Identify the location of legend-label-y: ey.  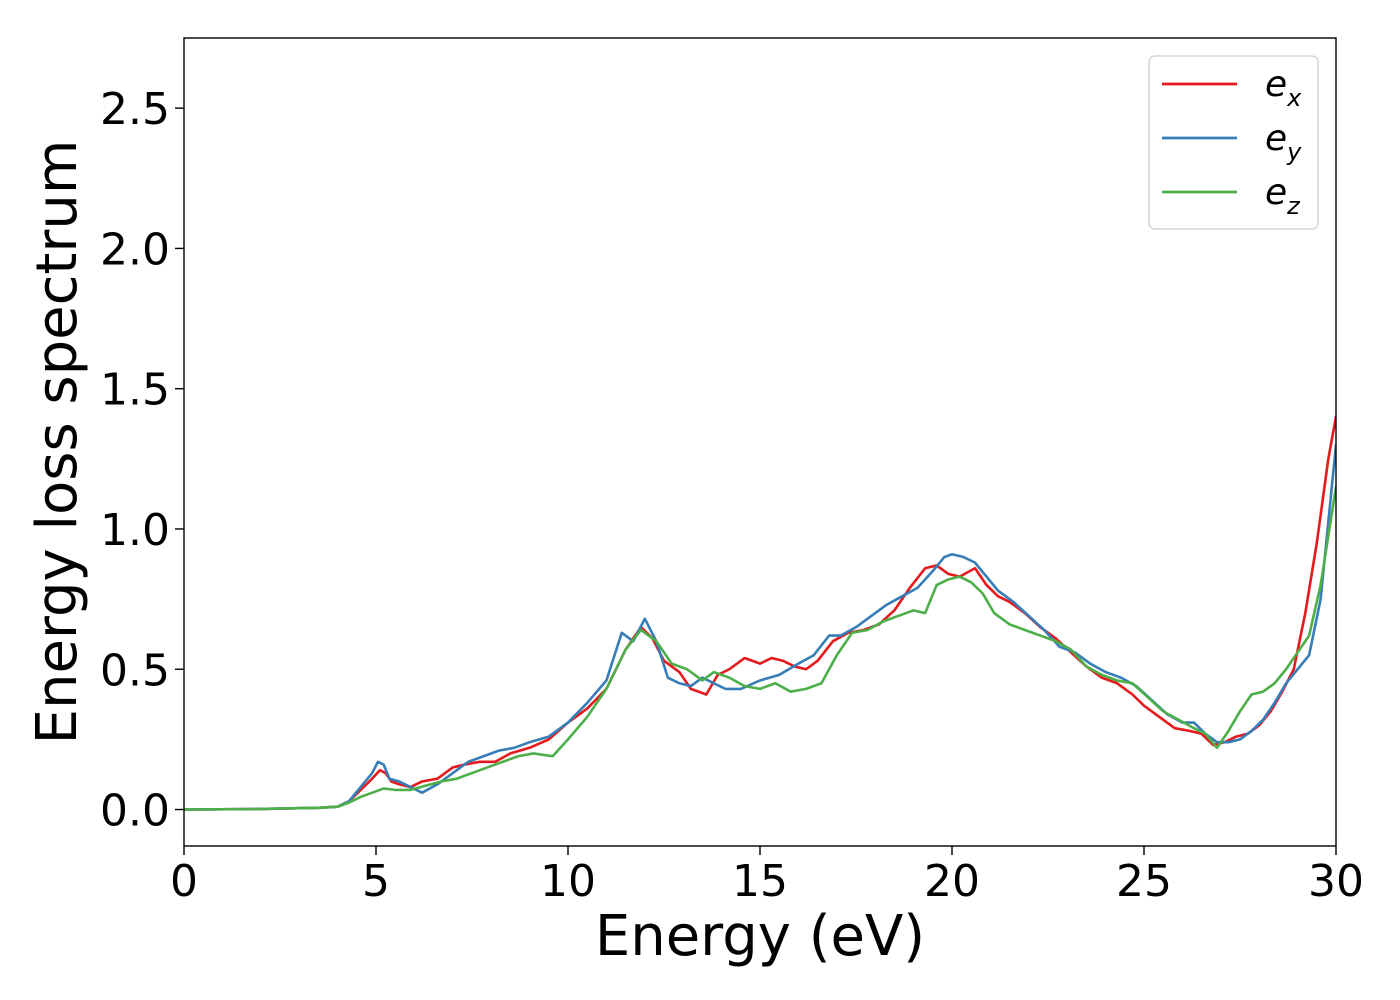
(1283, 142).